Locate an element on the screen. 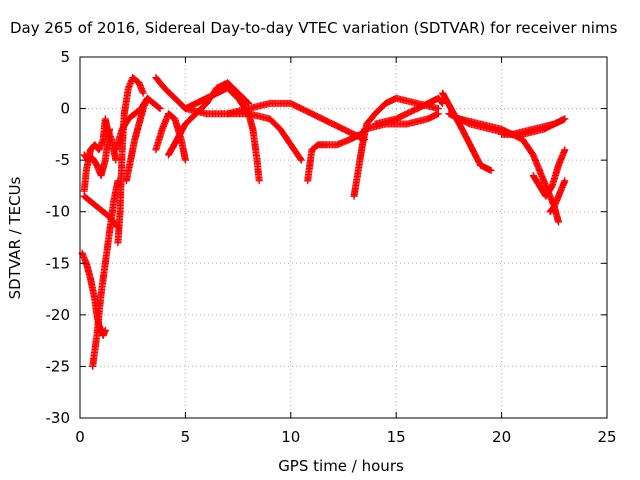  x-tick-label: 25 is located at coordinates (606, 437).